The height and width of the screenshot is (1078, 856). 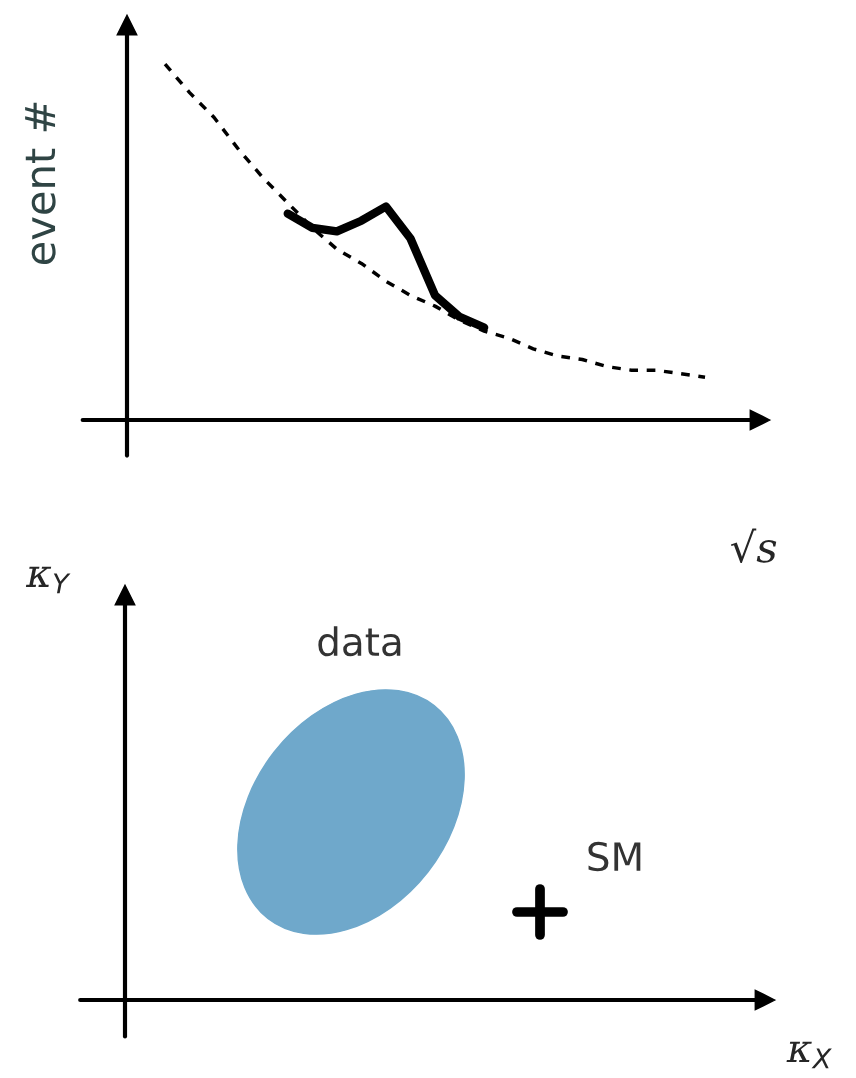 I want to click on text: κ$_{Y}$, so click(x=48, y=580).